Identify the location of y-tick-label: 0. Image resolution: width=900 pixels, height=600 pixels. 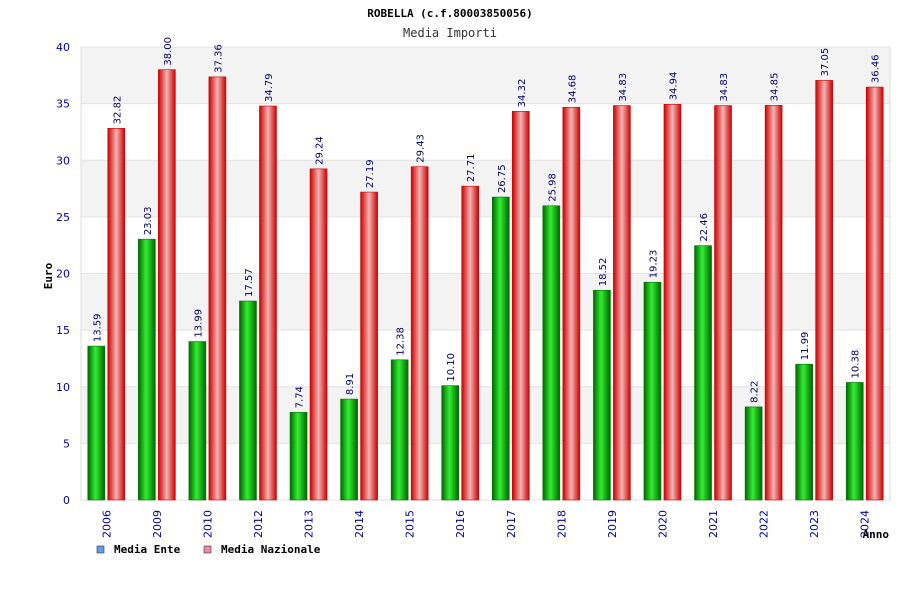
(66, 500).